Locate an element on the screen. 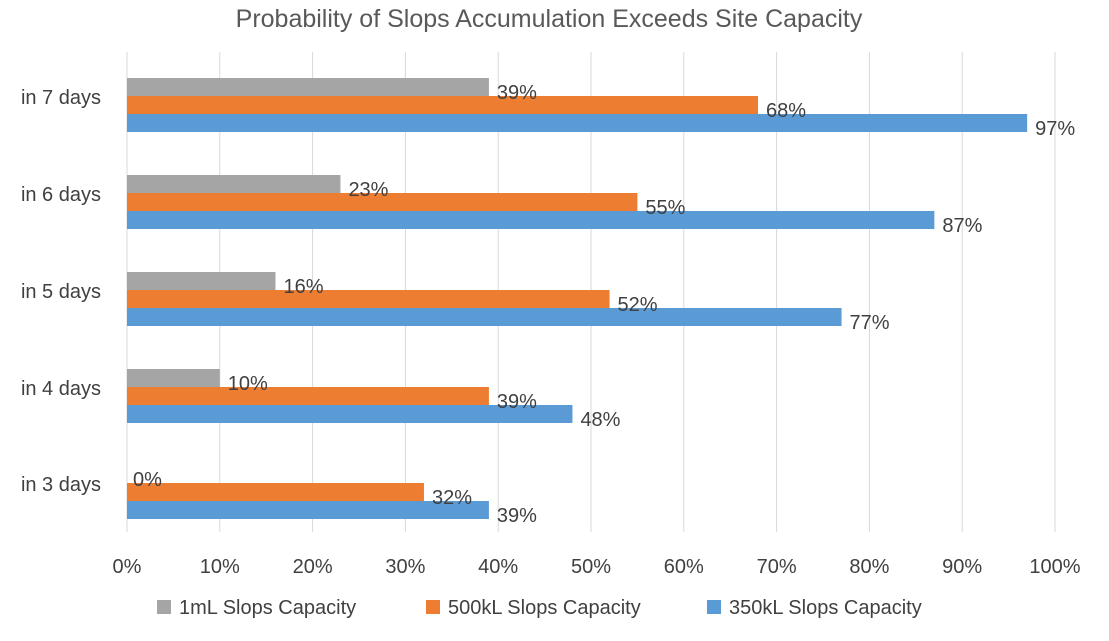 The height and width of the screenshot is (641, 1109). data-label: 77% is located at coordinates (870, 323).